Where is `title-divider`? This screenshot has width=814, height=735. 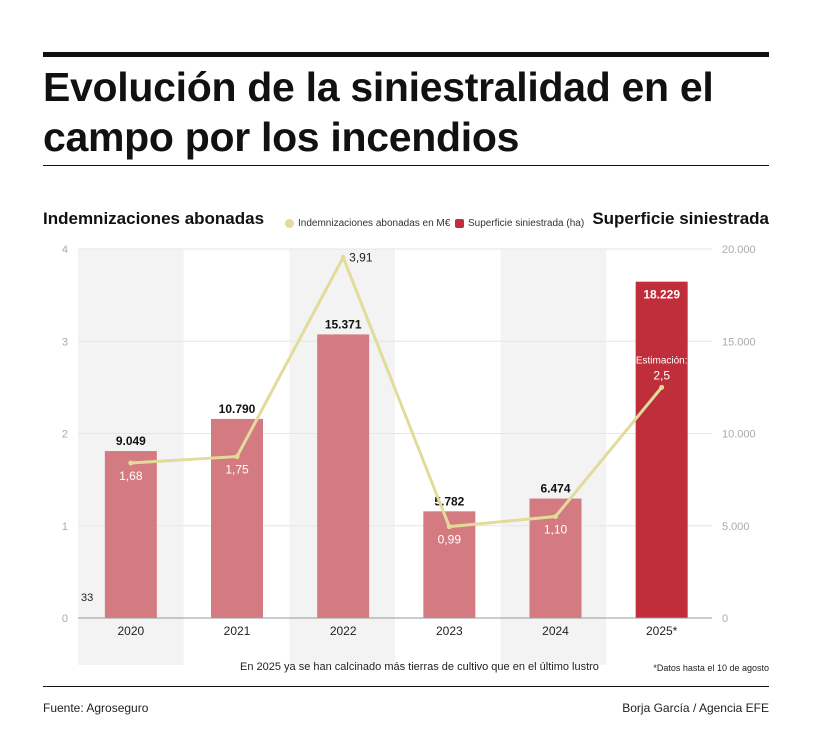 title-divider is located at coordinates (406, 165).